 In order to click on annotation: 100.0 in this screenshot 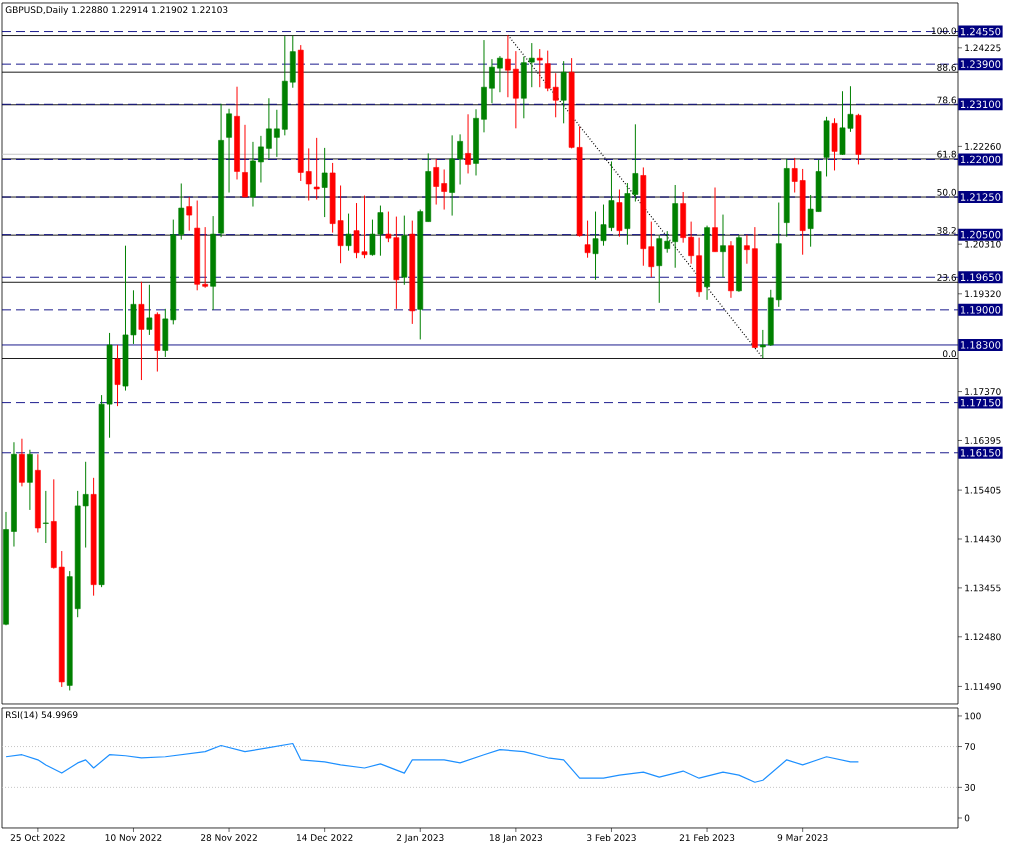, I will do `click(944, 31)`.